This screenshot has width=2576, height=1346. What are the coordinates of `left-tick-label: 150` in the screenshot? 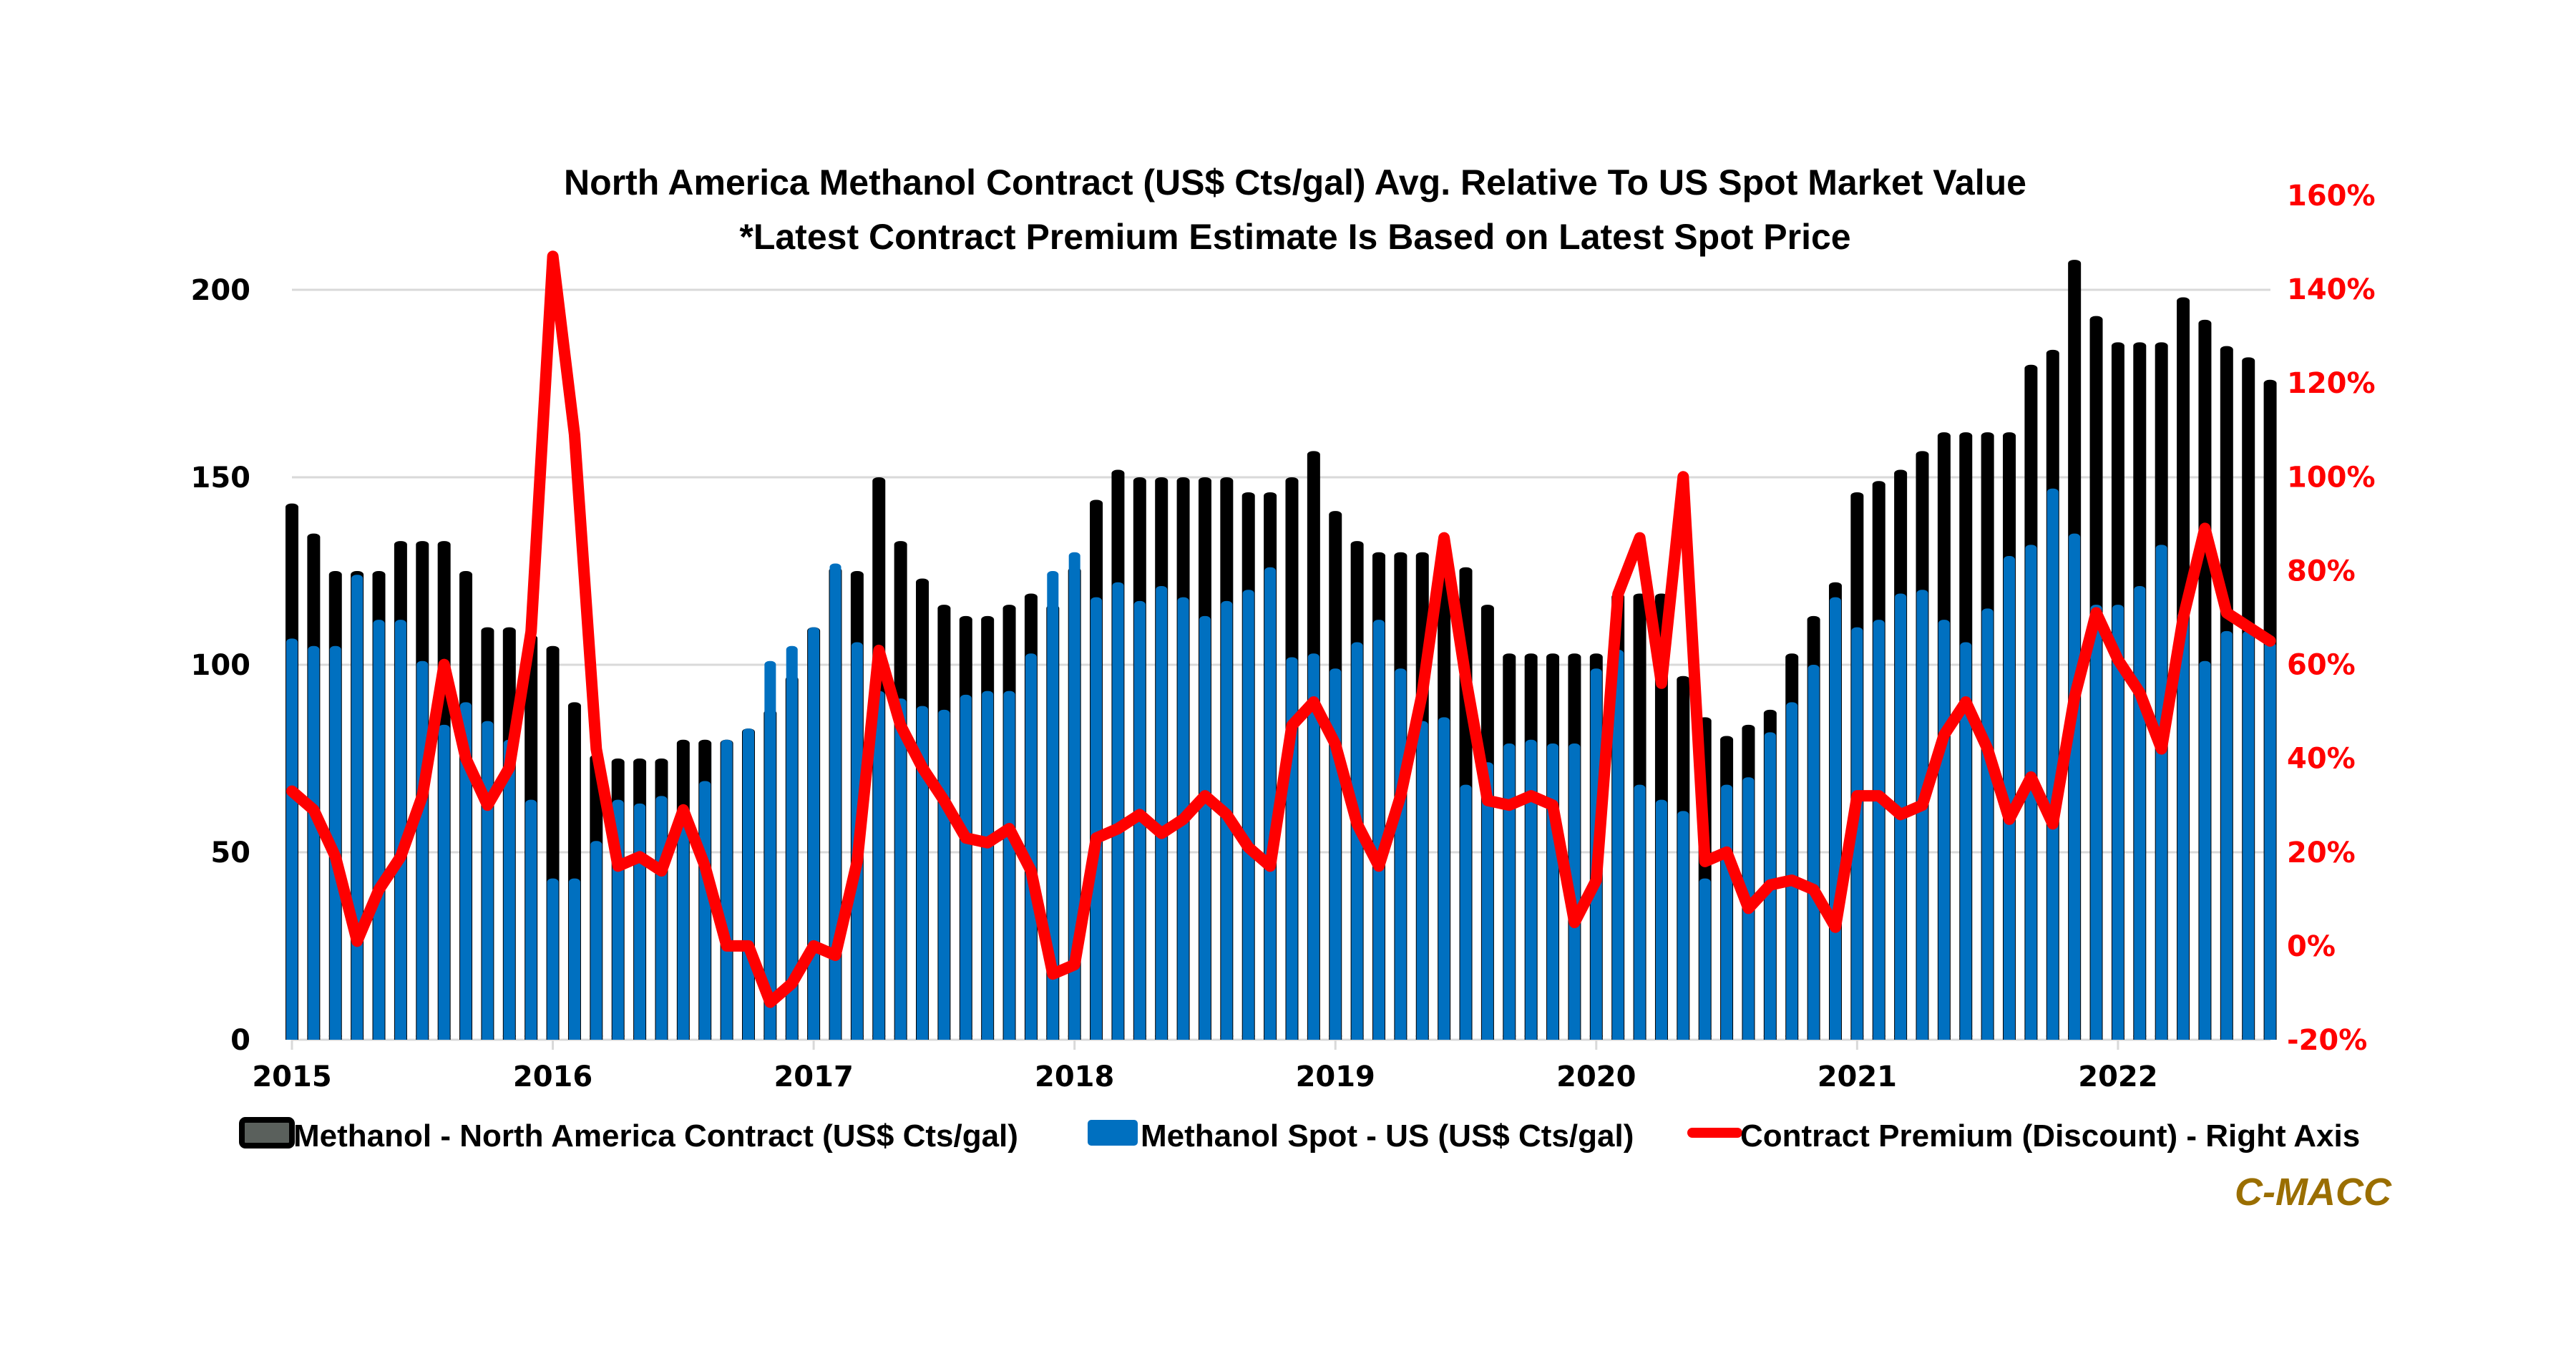 It's located at (221, 478).